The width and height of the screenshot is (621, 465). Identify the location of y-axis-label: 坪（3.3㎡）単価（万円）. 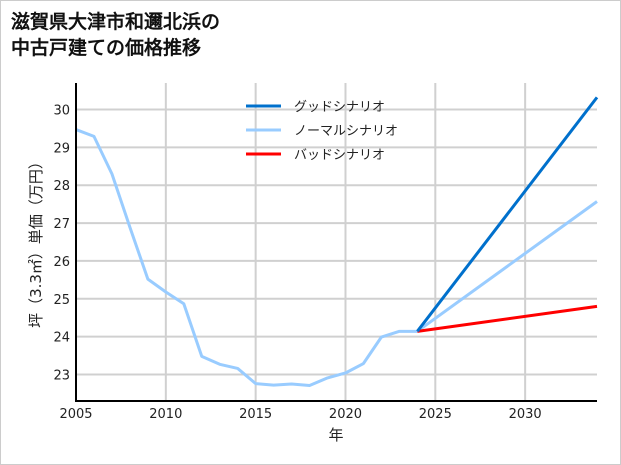
(36, 241).